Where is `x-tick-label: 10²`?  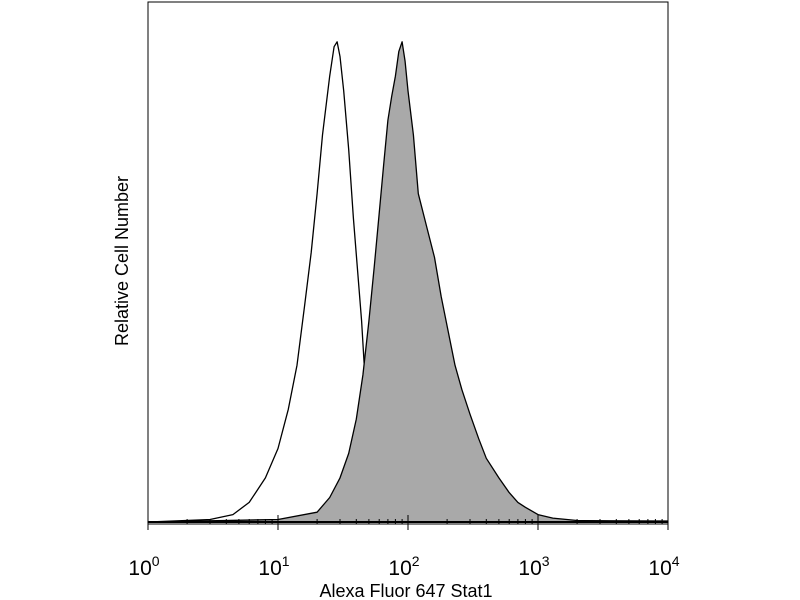 x-tick-label: 10² is located at coordinates (403, 566).